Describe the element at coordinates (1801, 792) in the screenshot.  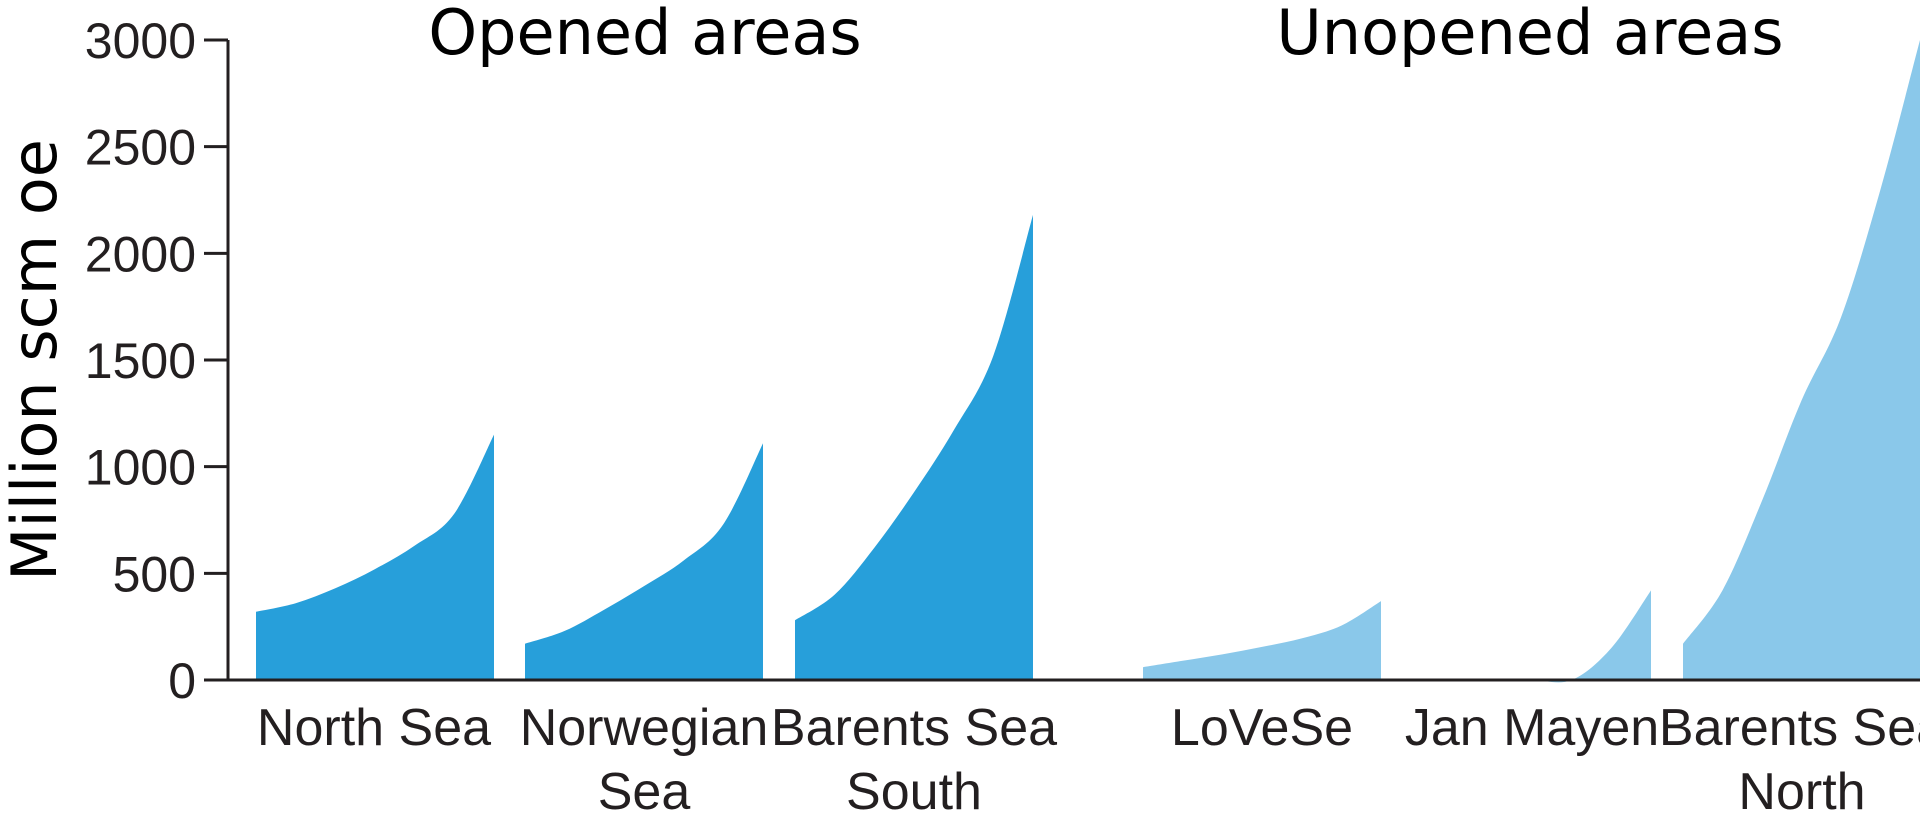
I see `category-label: North` at that location.